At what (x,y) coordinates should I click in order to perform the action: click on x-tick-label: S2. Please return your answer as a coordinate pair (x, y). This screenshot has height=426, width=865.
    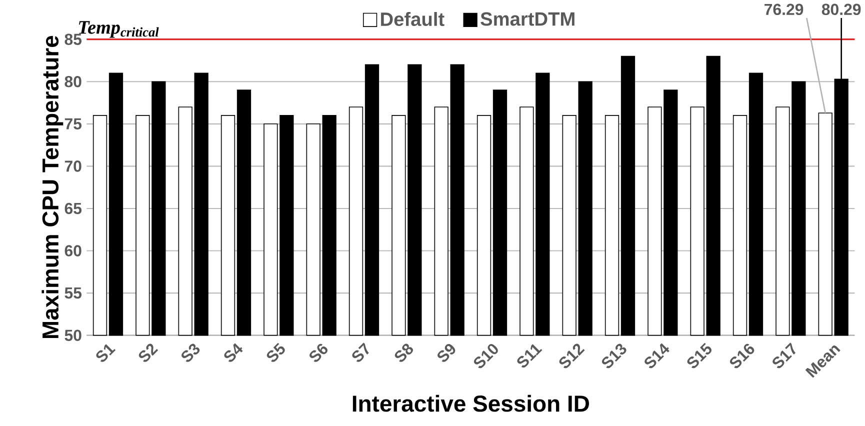
    Looking at the image, I should click on (148, 353).